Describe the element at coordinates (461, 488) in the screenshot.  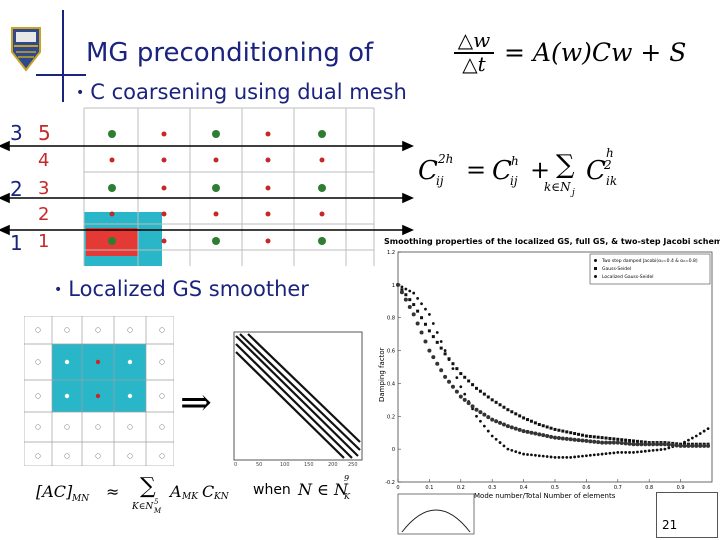
I see `chart-x-tick-label: 0.2` at that location.